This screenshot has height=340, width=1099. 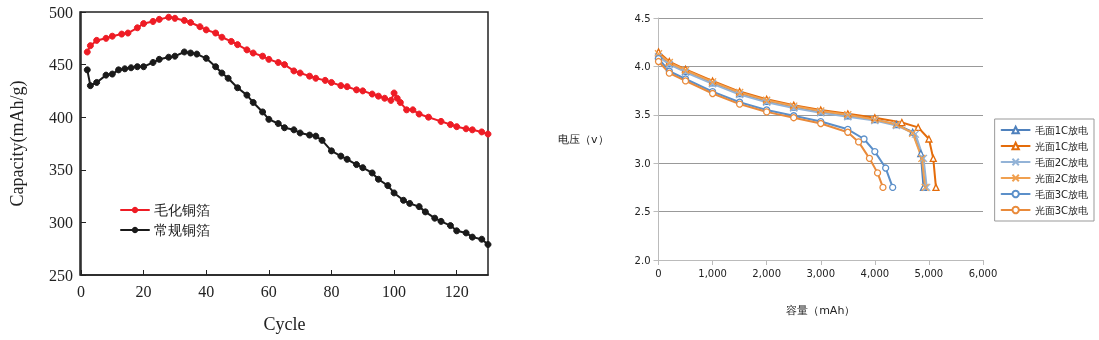 What do you see at coordinates (61, 222) in the screenshot?
I see `y-tick-label: 300` at bounding box center [61, 222].